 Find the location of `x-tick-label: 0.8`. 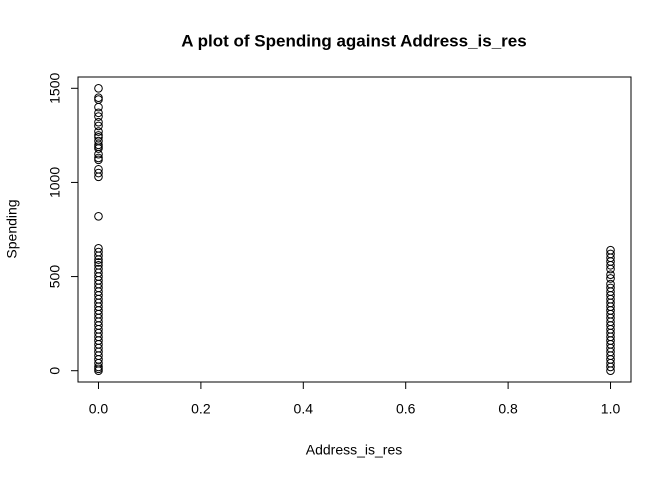

x-tick-label: 0.8 is located at coordinates (508, 409).